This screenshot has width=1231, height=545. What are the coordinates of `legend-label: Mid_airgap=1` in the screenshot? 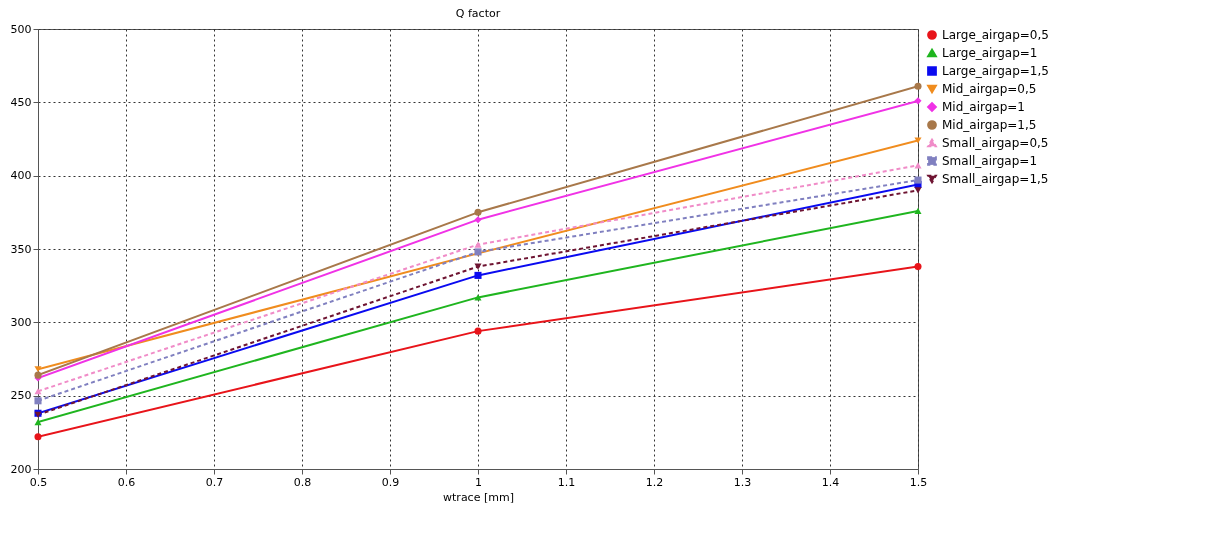 It's located at (983, 107).